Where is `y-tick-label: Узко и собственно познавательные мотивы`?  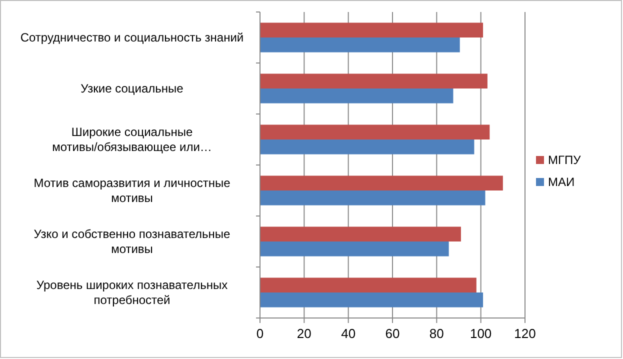
y-tick-label: Узко и собственно познавательные мотивы is located at coordinates (132, 241).